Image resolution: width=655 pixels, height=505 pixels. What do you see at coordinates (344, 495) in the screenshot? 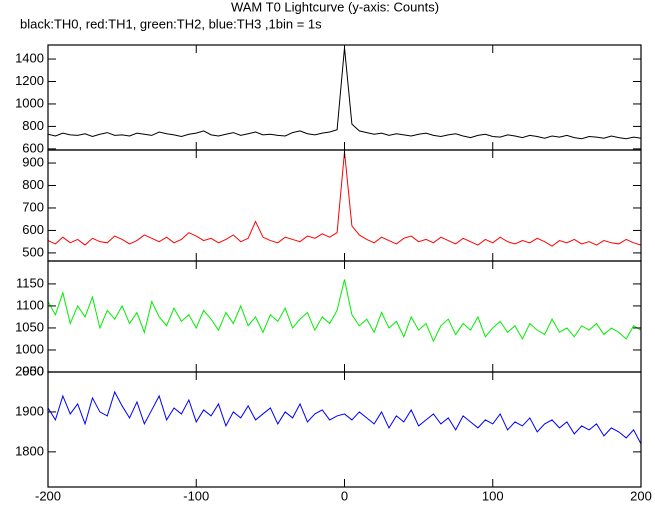
I see `x-tick-label: 0` at bounding box center [344, 495].